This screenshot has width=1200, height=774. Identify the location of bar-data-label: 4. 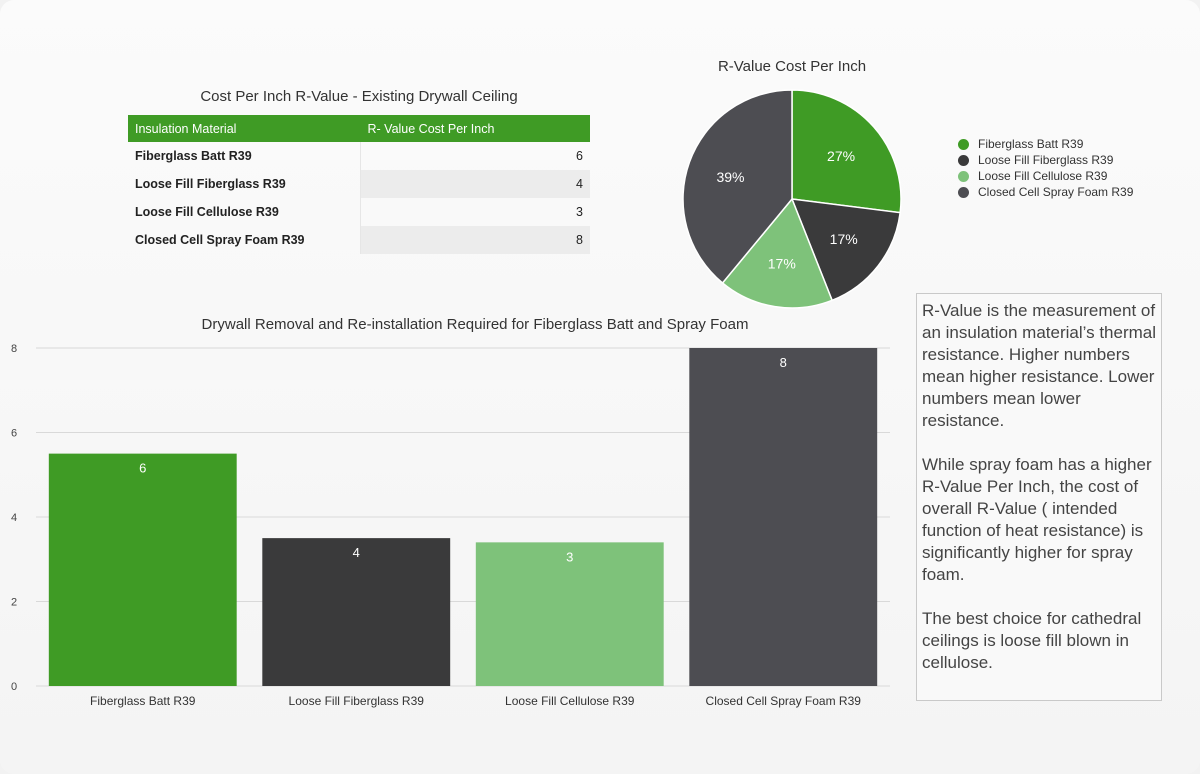
(356, 552).